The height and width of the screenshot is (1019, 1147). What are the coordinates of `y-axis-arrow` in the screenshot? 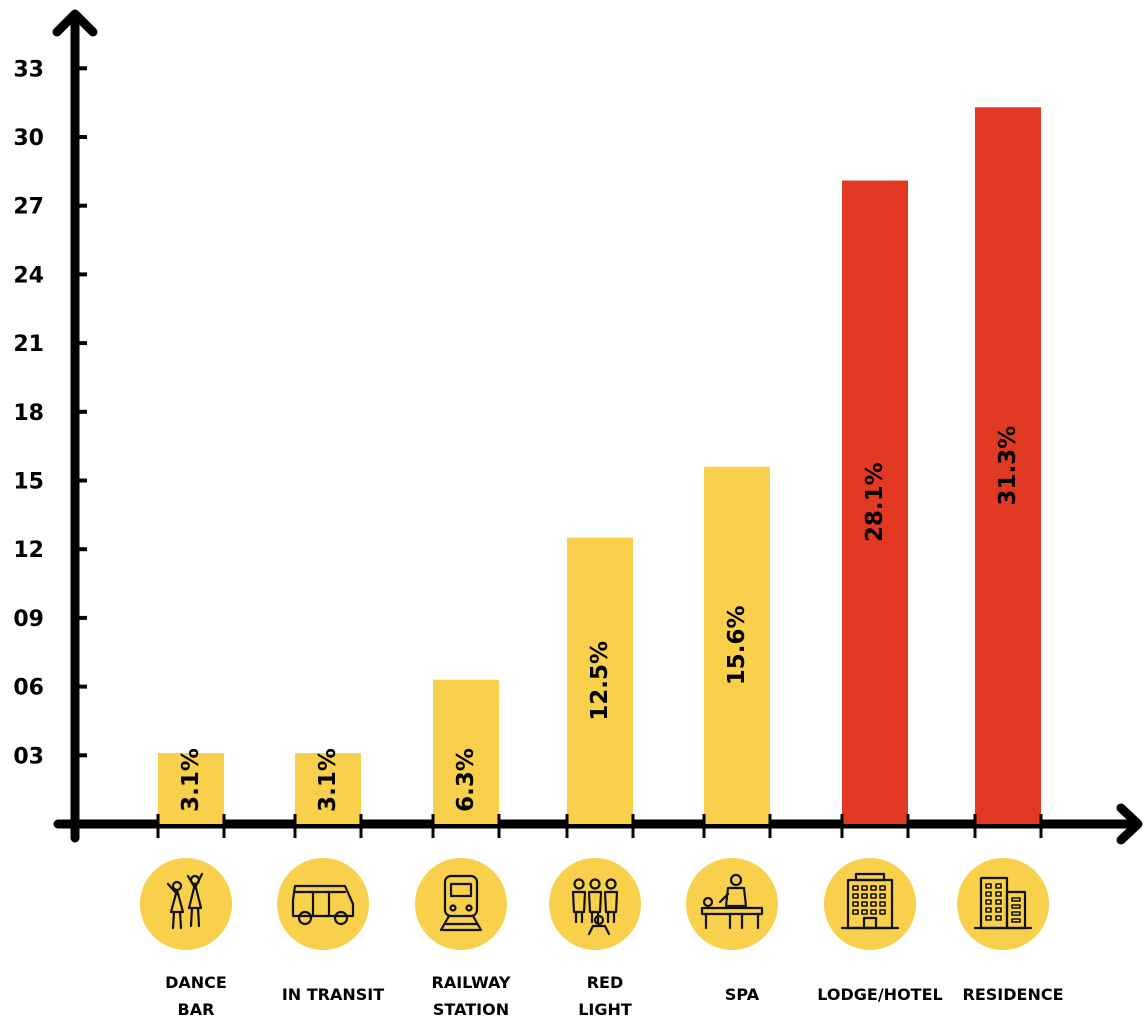 It's located at (75, 23).